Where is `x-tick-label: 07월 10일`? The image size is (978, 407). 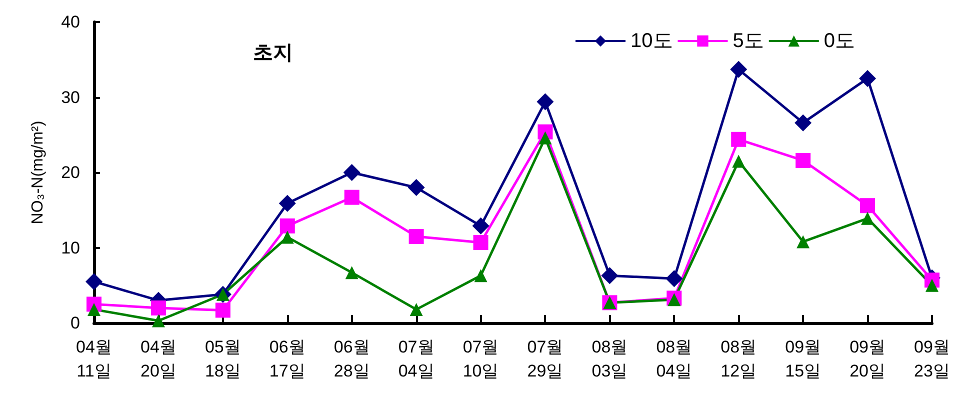
x-tick-label: 07월 10일 is located at coordinates (480, 359).